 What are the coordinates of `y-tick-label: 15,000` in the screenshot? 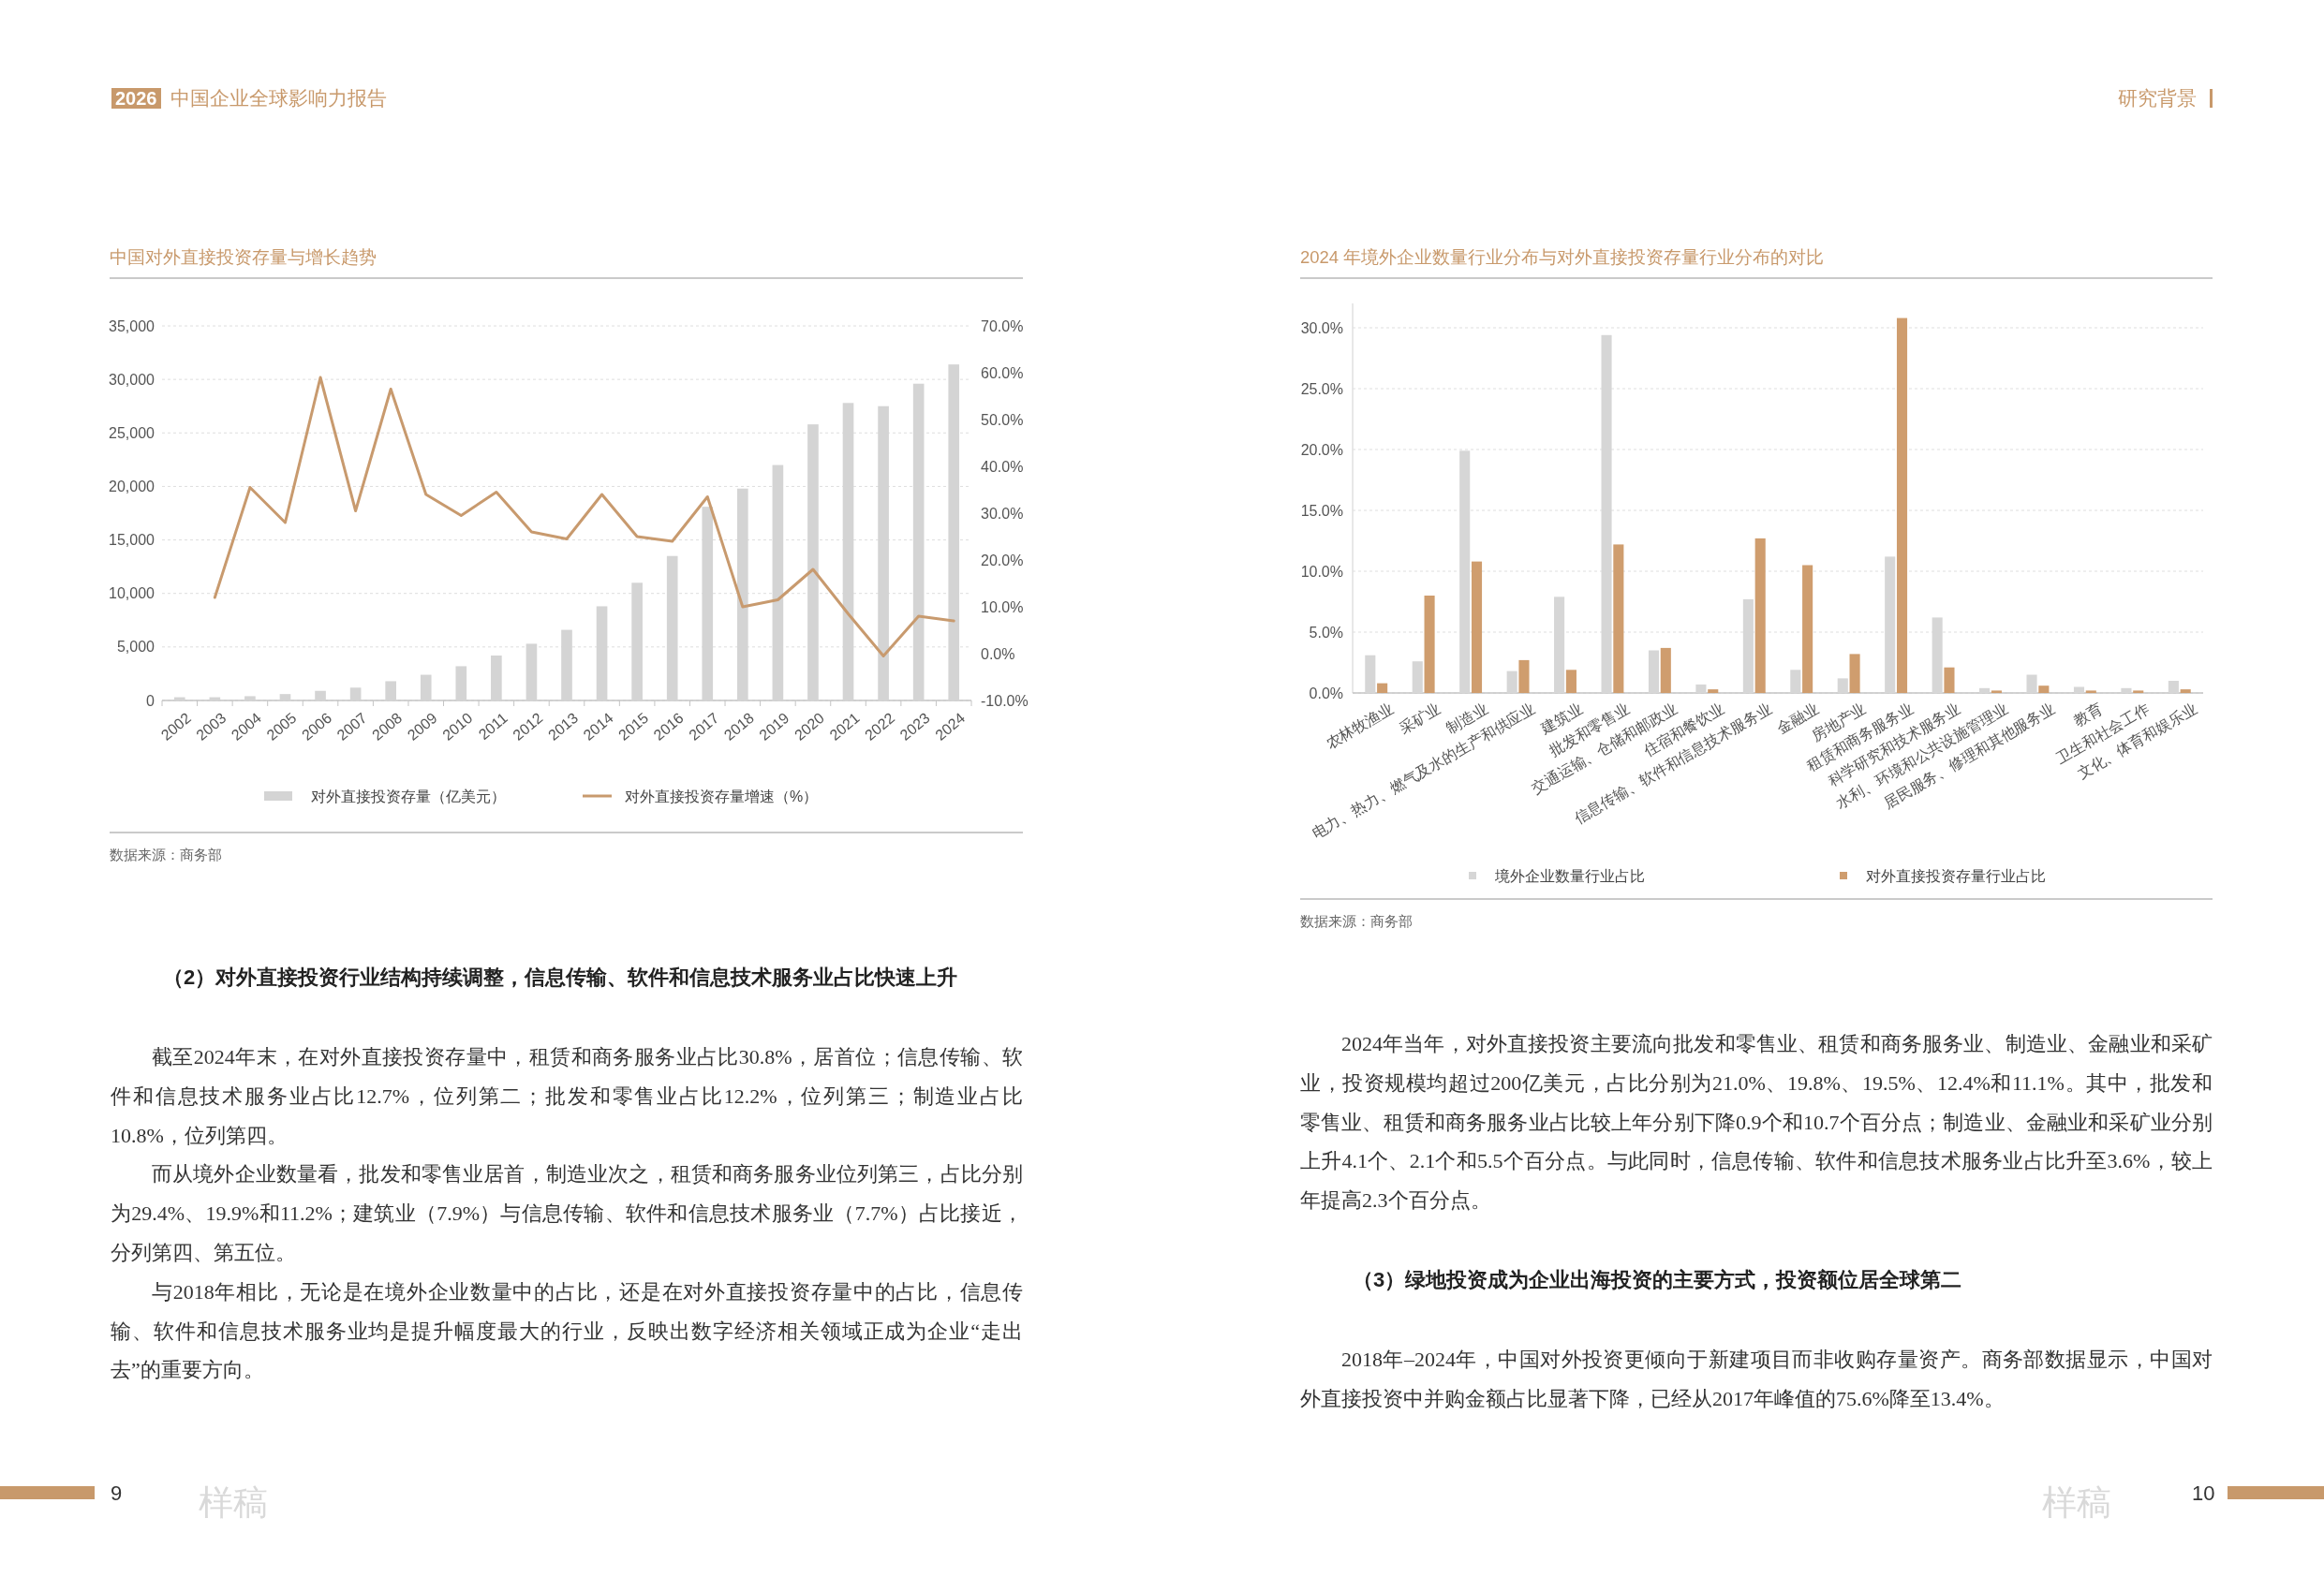 It's located at (132, 540).